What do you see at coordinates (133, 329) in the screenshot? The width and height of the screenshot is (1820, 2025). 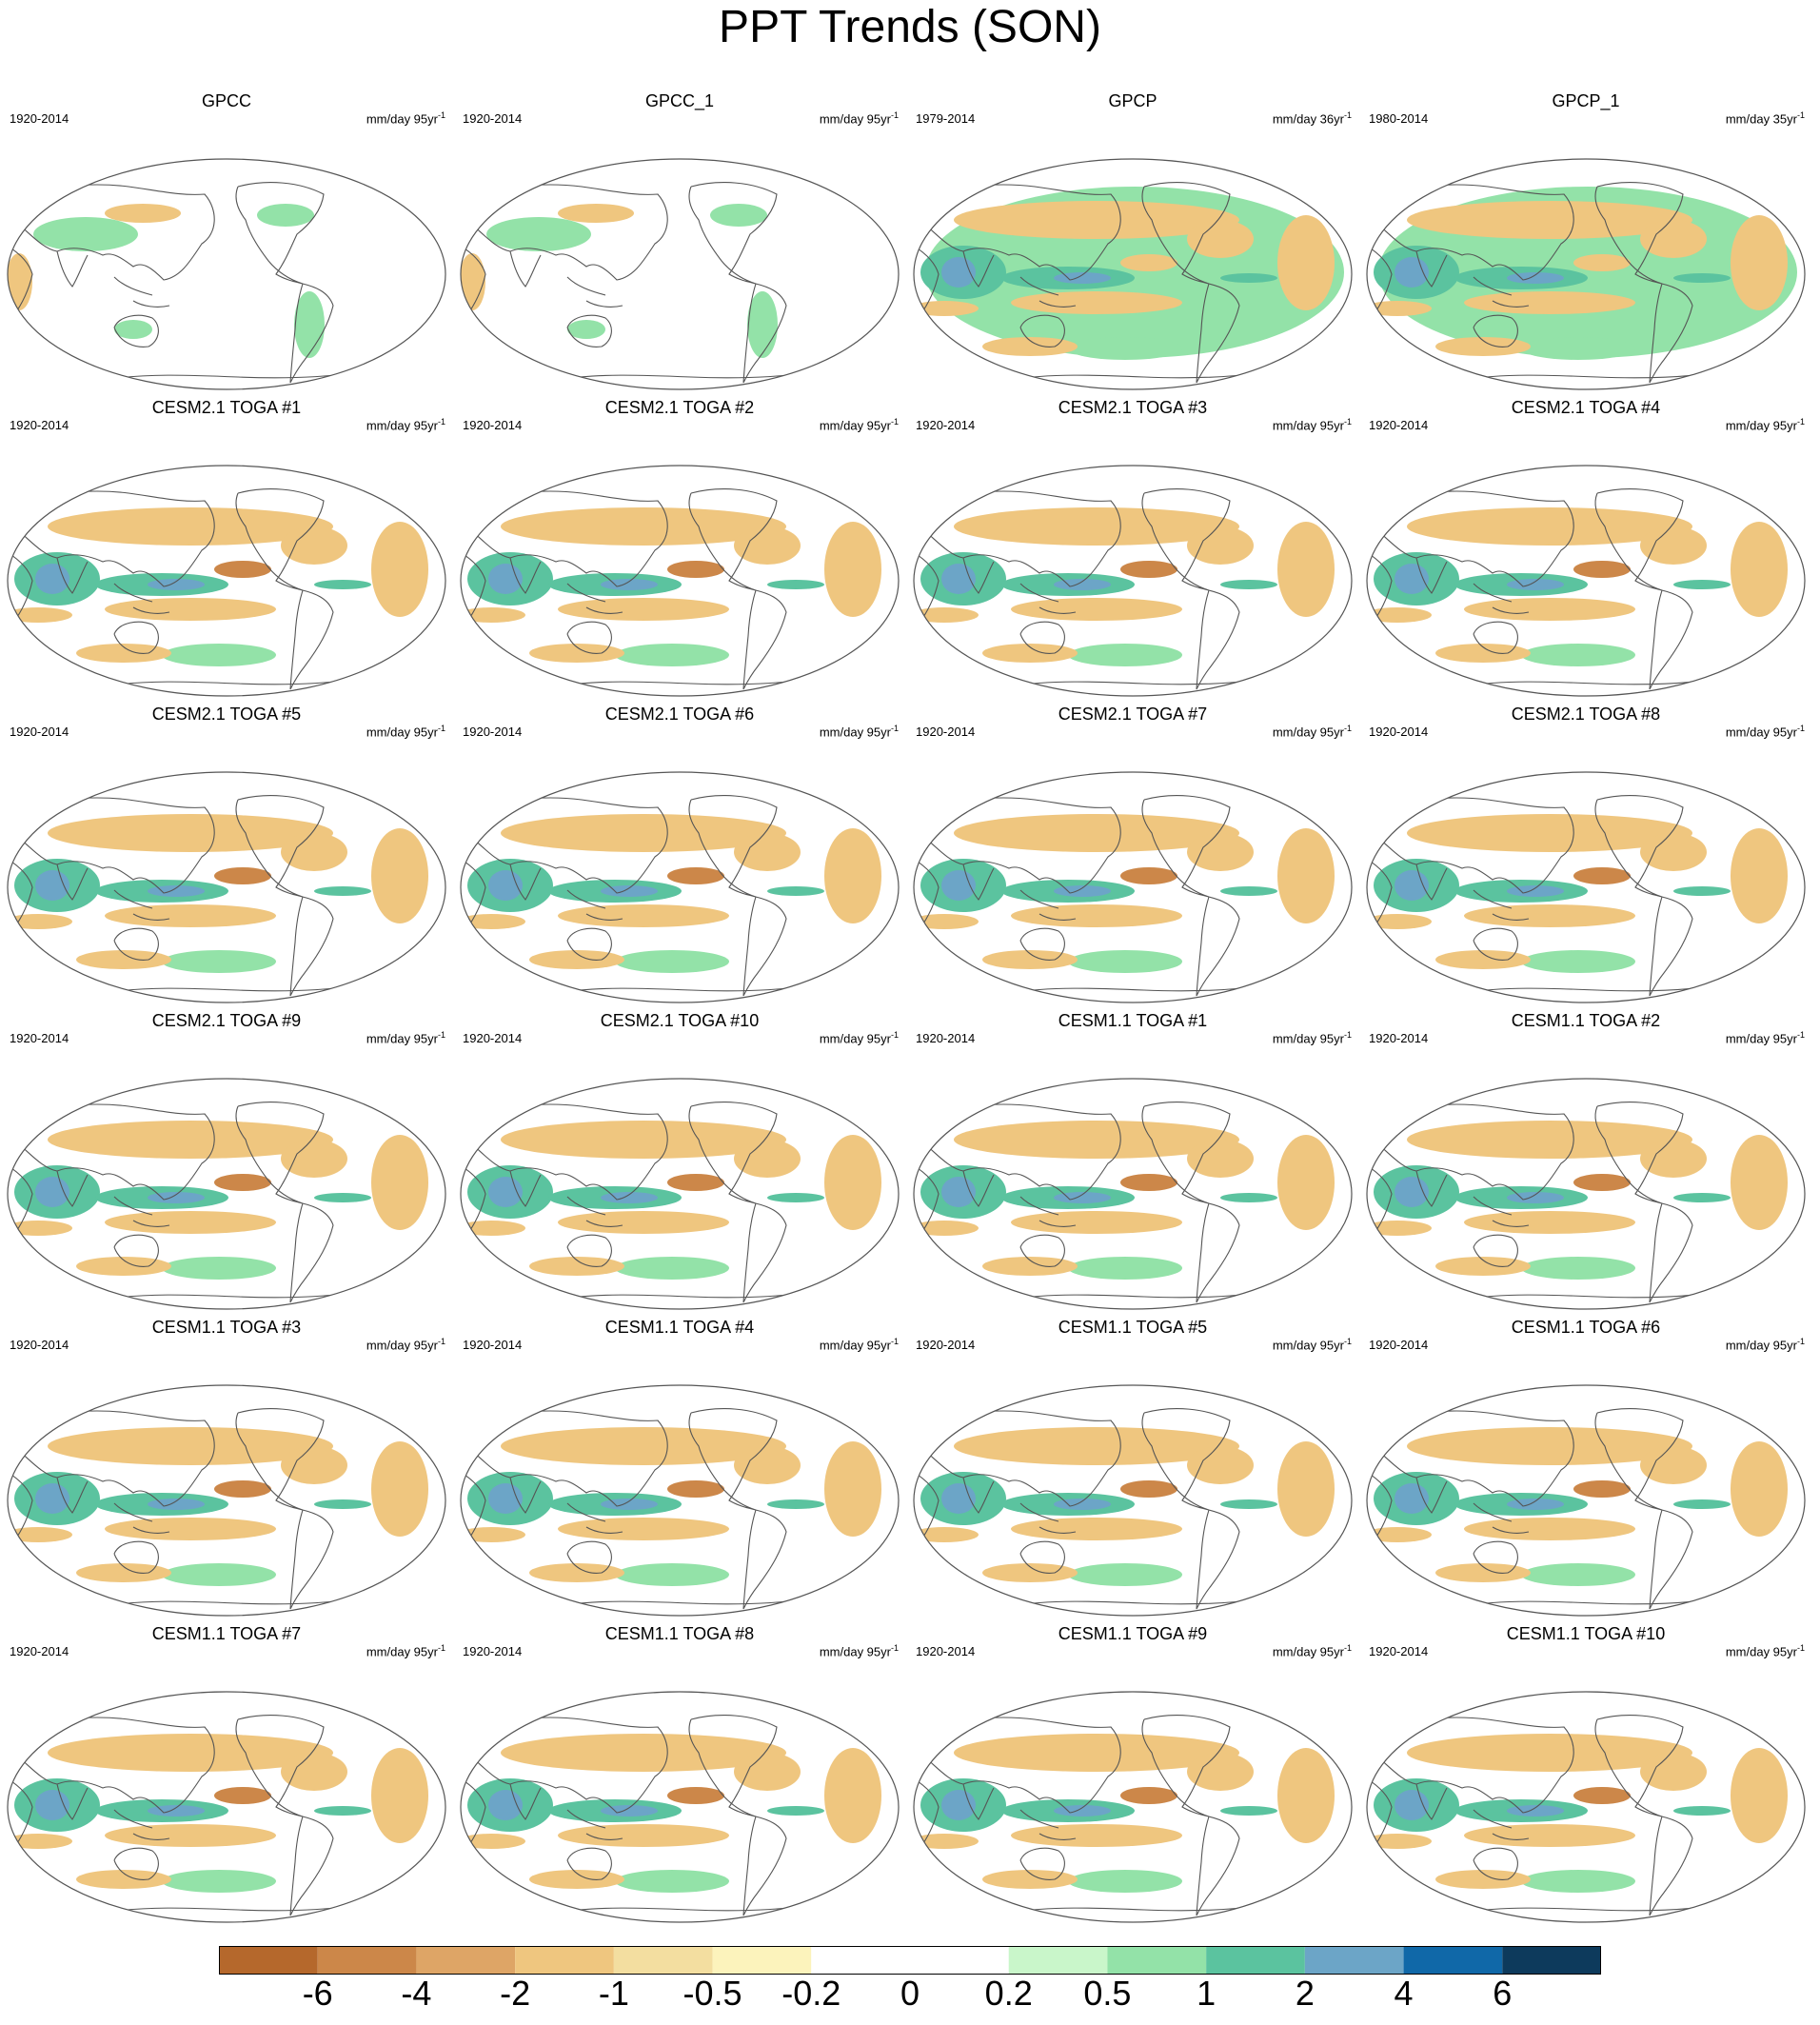 I see `trend-field-australia` at bounding box center [133, 329].